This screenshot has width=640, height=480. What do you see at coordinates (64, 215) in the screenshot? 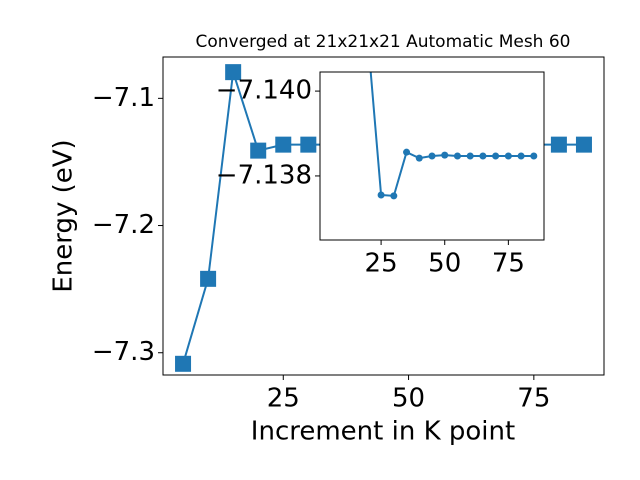
I see `y-axis-label: Energy (eV)` at bounding box center [64, 215].